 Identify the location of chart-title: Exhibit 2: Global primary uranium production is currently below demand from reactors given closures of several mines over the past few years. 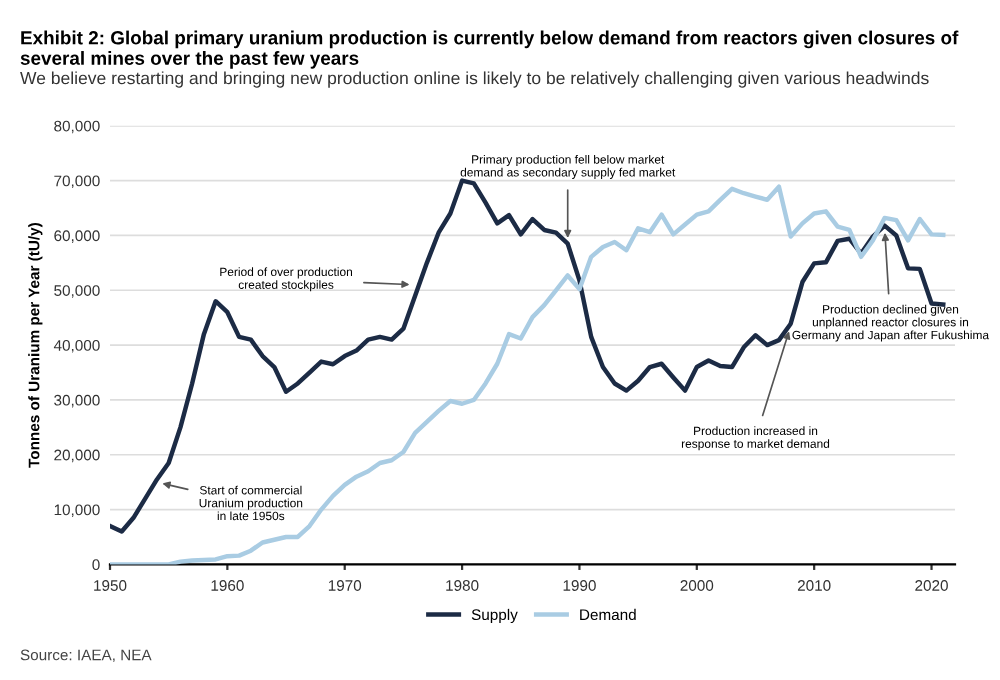
(489, 49).